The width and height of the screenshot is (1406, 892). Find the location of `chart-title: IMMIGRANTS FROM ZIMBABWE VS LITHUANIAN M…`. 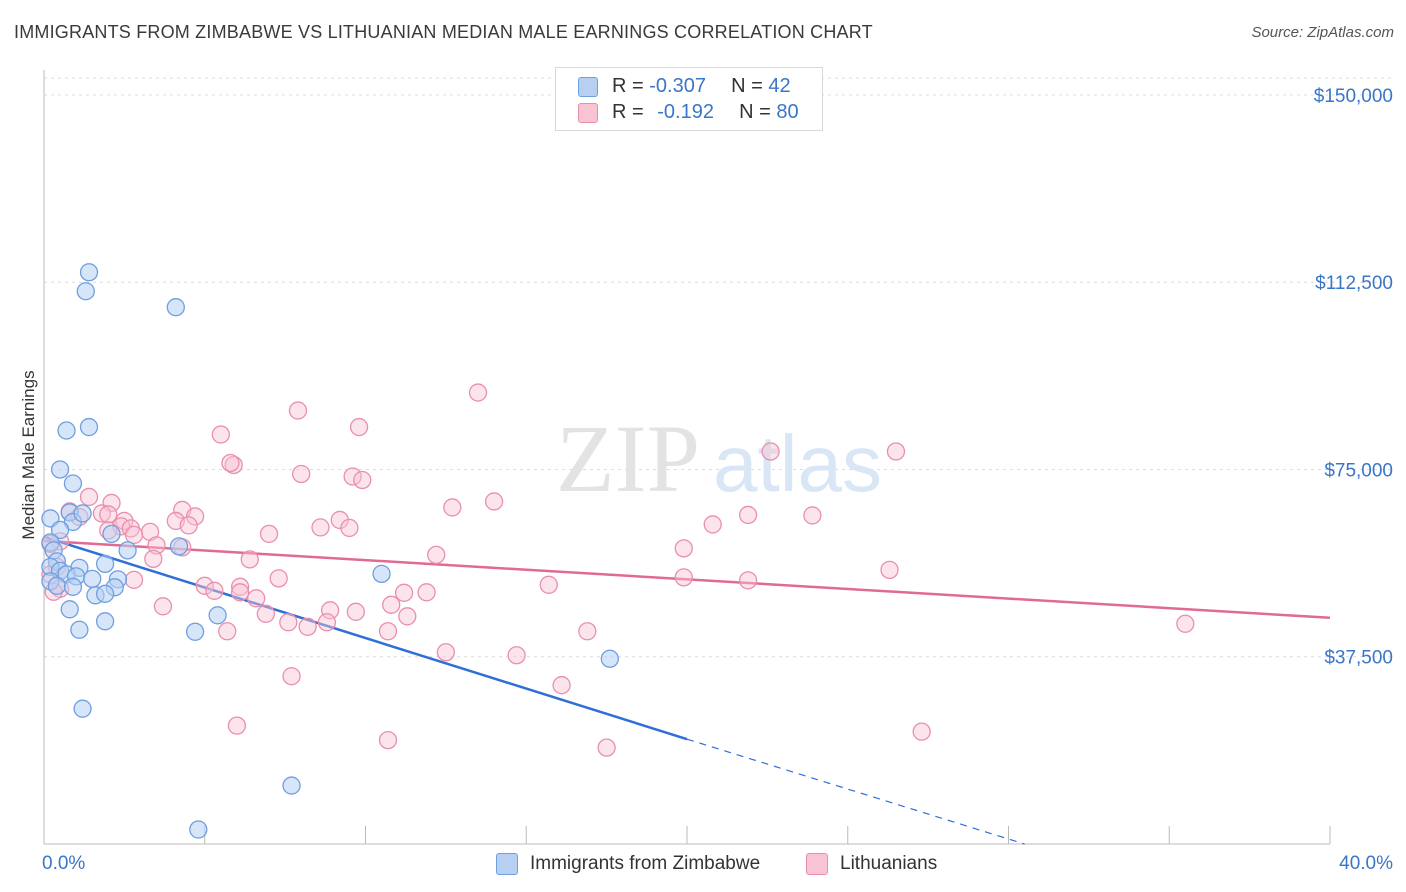

chart-title: IMMIGRANTS FROM ZIMBABWE VS LITHUANIAN M… is located at coordinates (443, 32).